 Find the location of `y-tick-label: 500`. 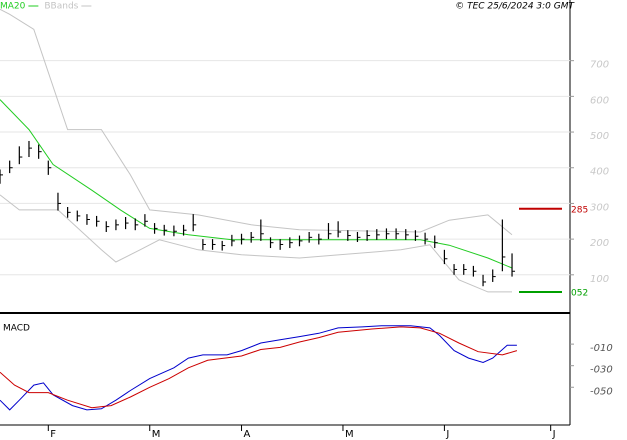

y-tick-label: 500 is located at coordinates (599, 136).